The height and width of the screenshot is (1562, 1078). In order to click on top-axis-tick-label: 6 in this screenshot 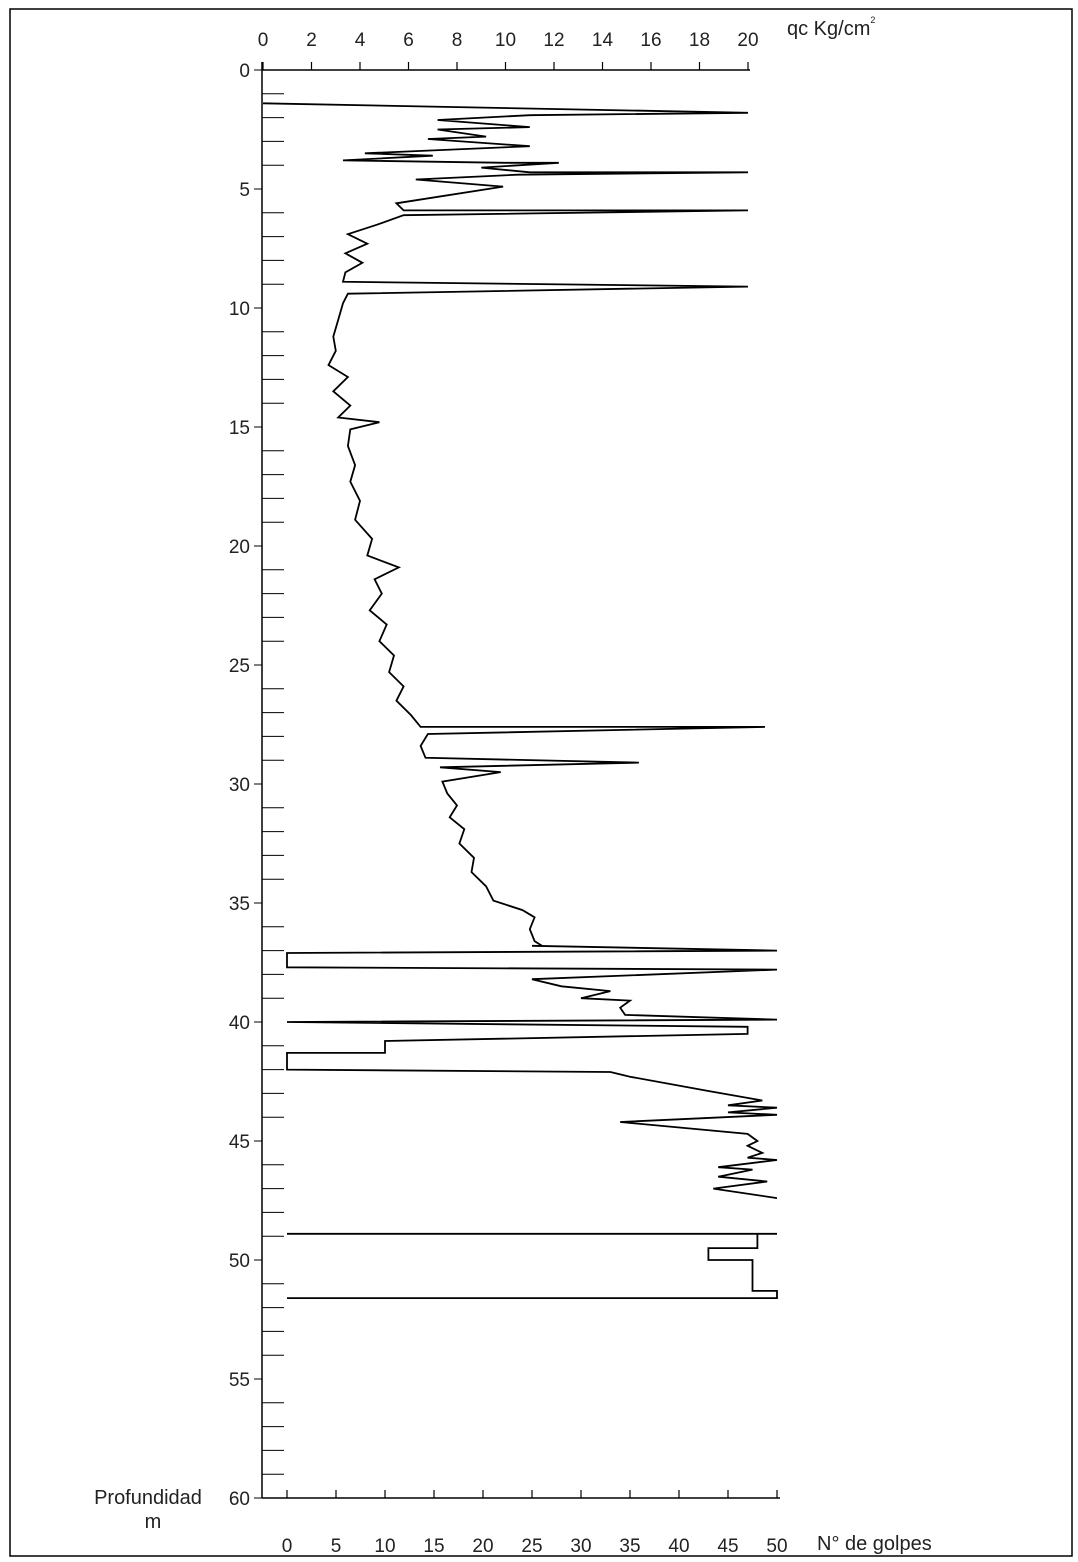, I will do `click(408, 40)`.